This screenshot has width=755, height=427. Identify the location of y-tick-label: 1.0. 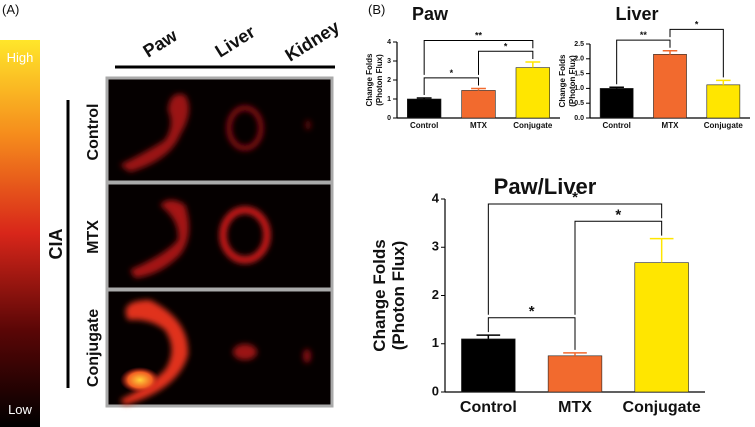
(579, 88).